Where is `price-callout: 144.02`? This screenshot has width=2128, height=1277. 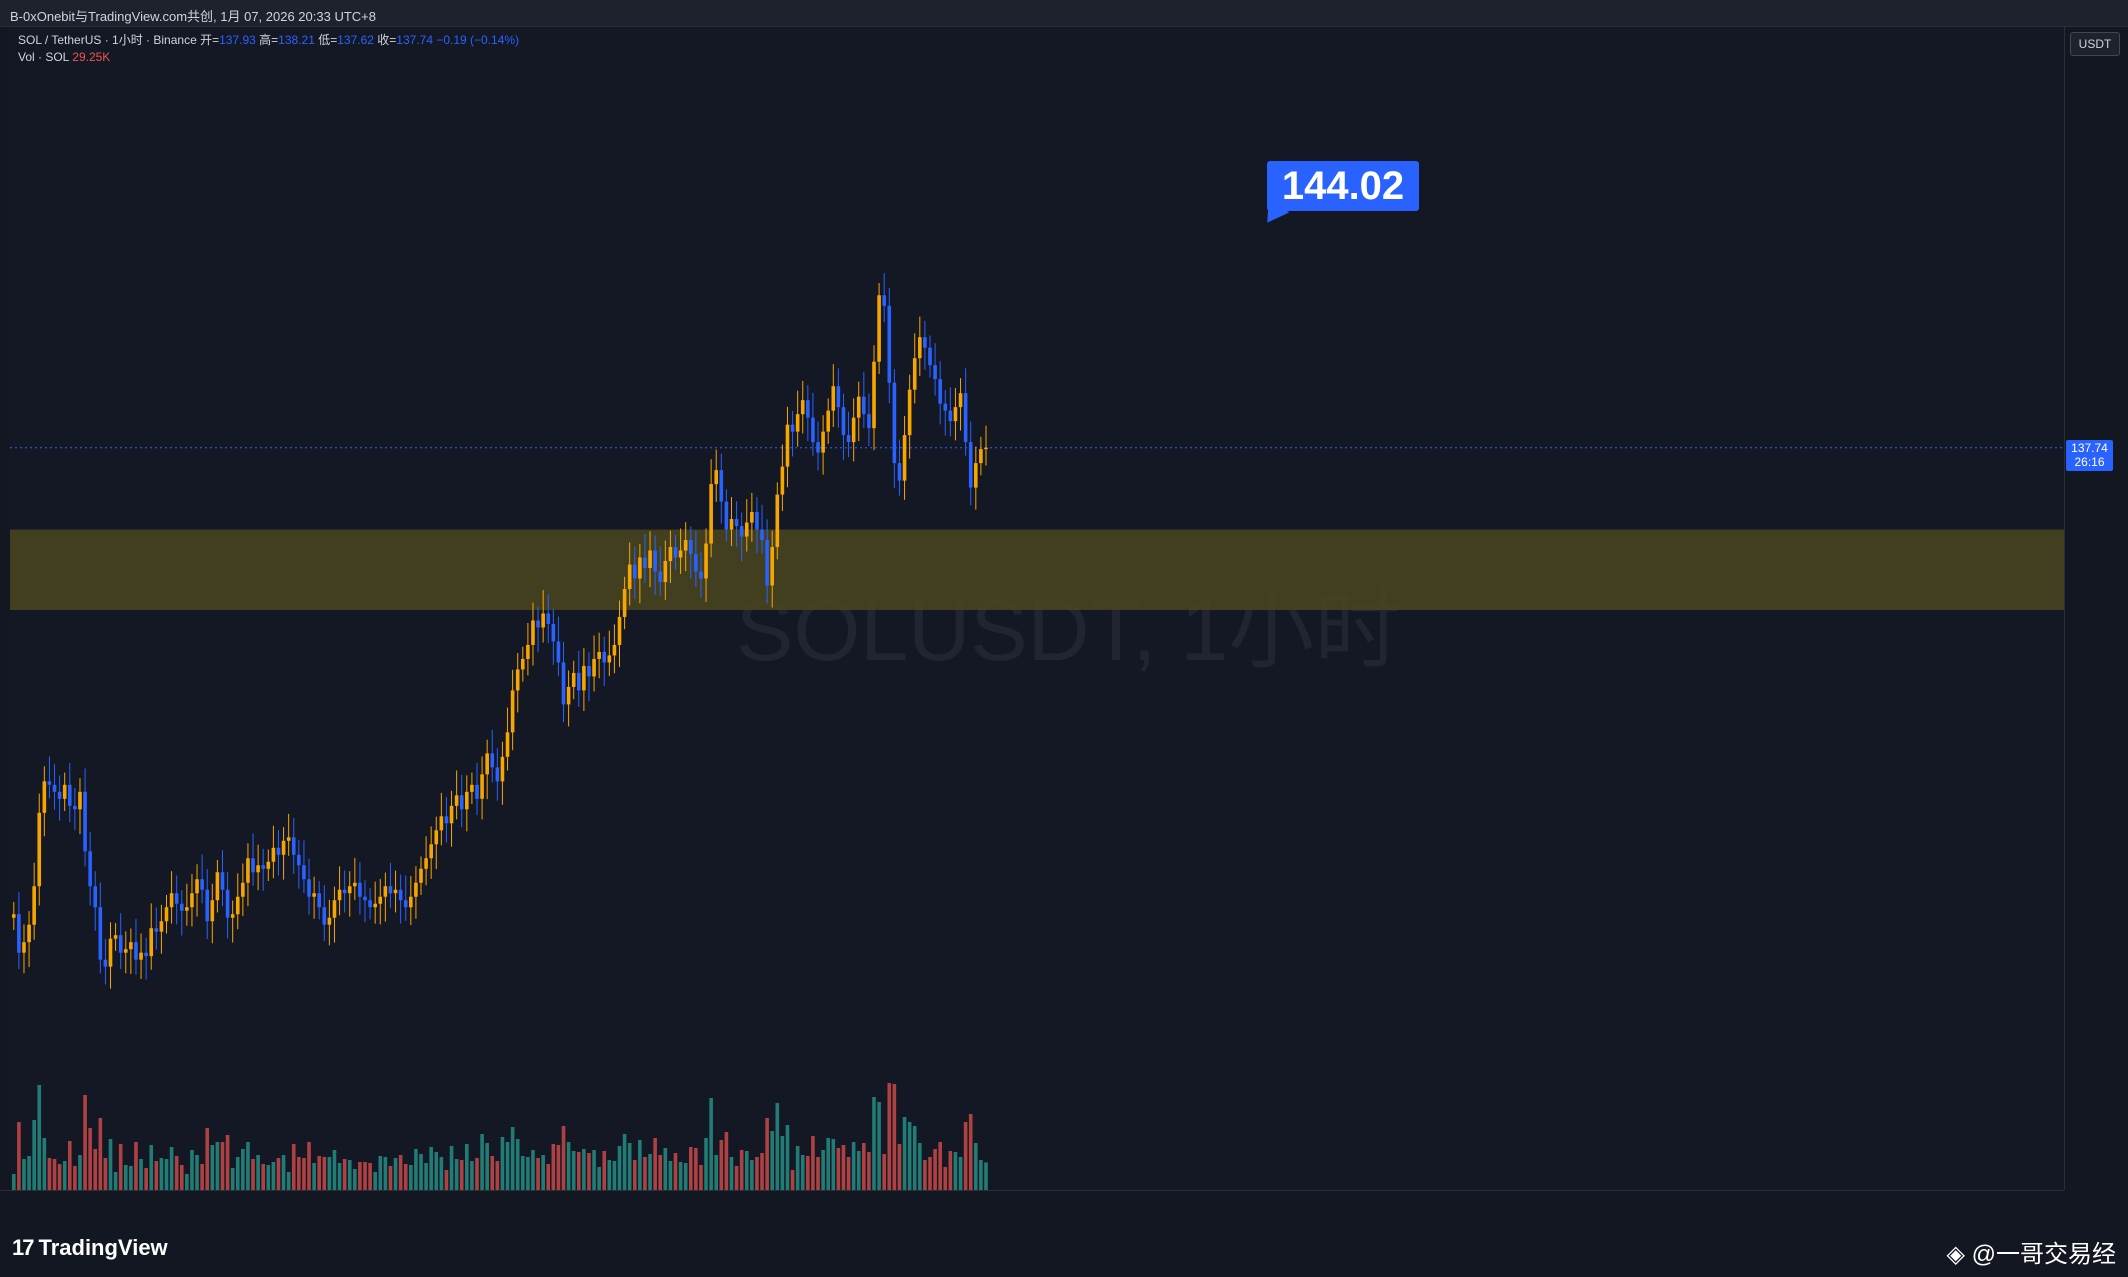 price-callout: 144.02 is located at coordinates (1343, 186).